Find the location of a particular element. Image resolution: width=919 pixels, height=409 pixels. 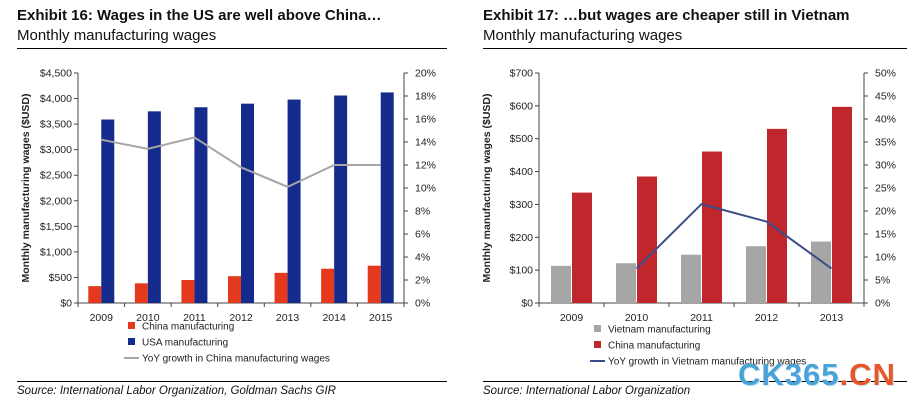

left-axis-tick-label: $2,500 is located at coordinates (56, 176).